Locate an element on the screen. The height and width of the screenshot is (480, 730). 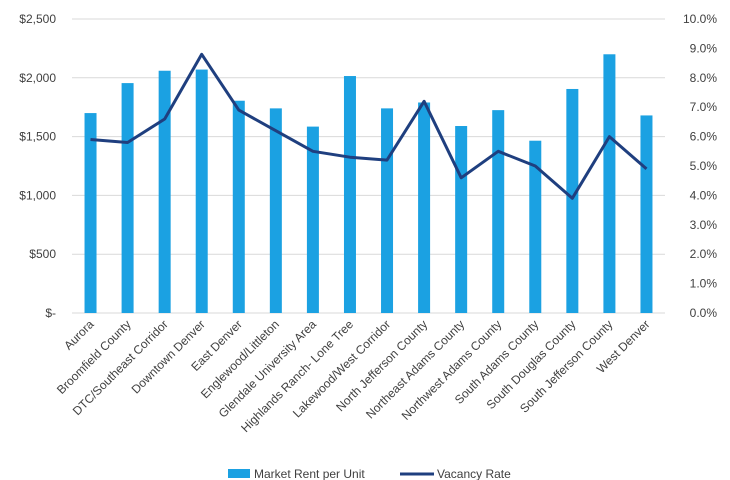
right-tick-label: 6.0% is located at coordinates (704, 137).